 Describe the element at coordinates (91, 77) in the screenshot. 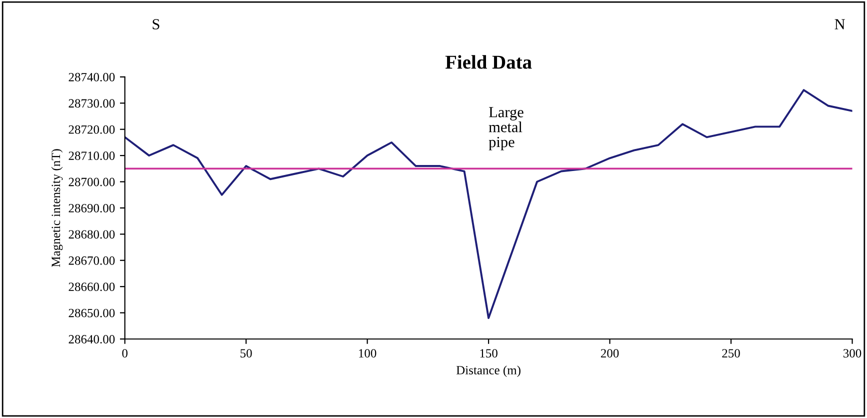

I see `y-tick-label: 28740.00` at that location.